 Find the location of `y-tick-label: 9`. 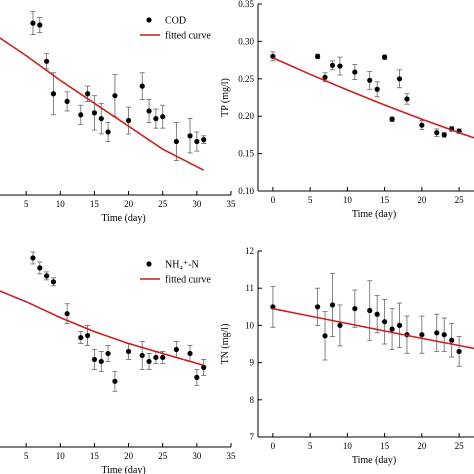

y-tick-label: 9 is located at coordinates (252, 363).